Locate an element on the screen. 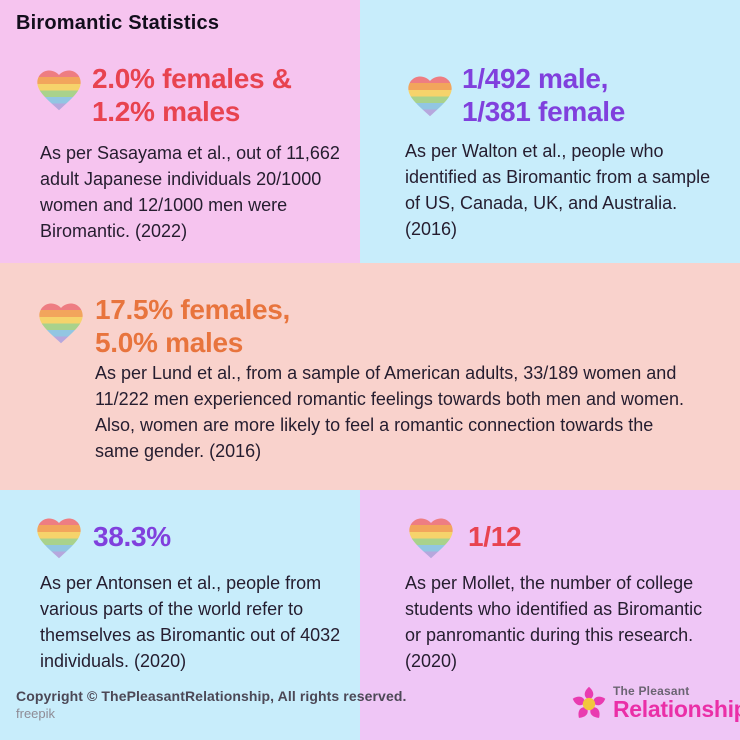 The height and width of the screenshot is (740, 740). brand-logo: The Pleasant Relationship is located at coordinates (655, 703).